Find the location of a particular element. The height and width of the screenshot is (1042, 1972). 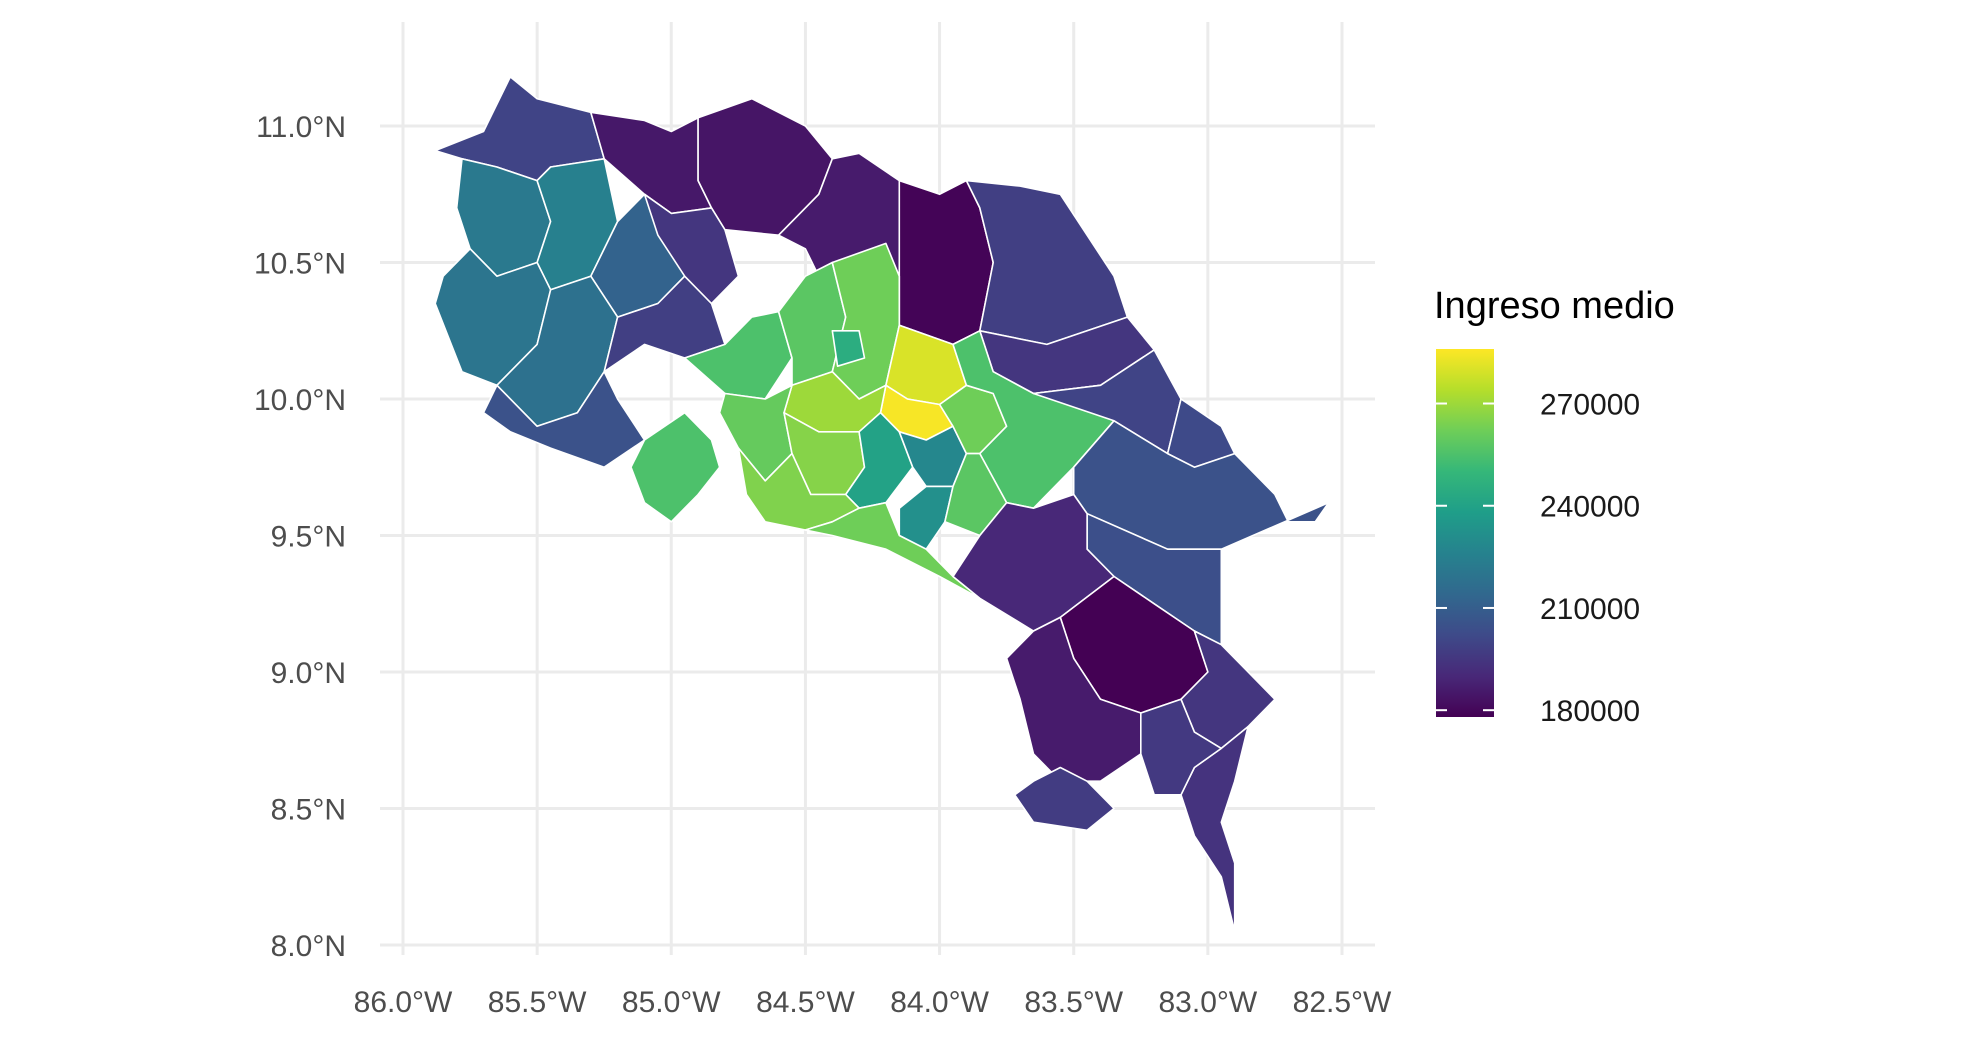

y-tick-label: 8.5°N is located at coordinates (308, 810).